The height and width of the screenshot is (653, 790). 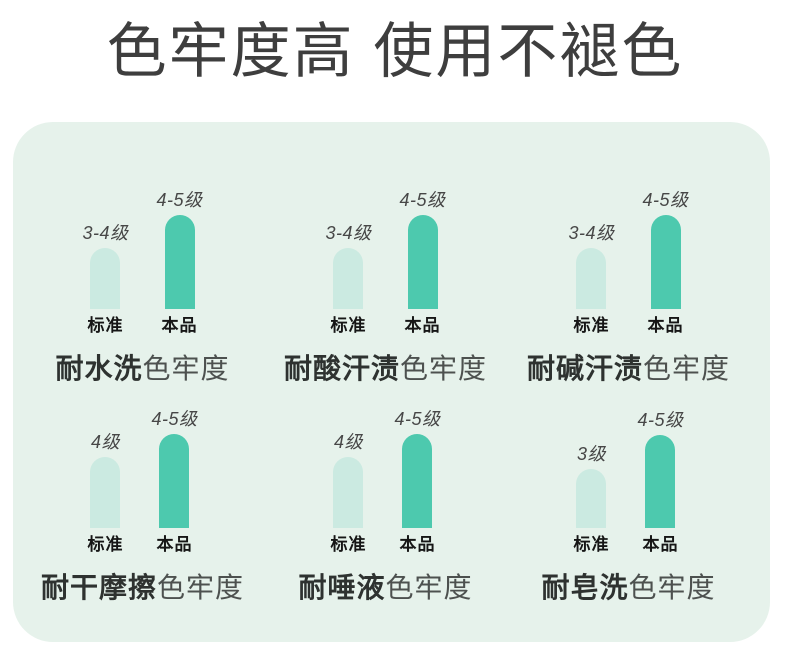 I want to click on fastness-chart: 3-4级 标准 4-5级 本品 耐碱汗渍色牢度, so click(x=628, y=287).